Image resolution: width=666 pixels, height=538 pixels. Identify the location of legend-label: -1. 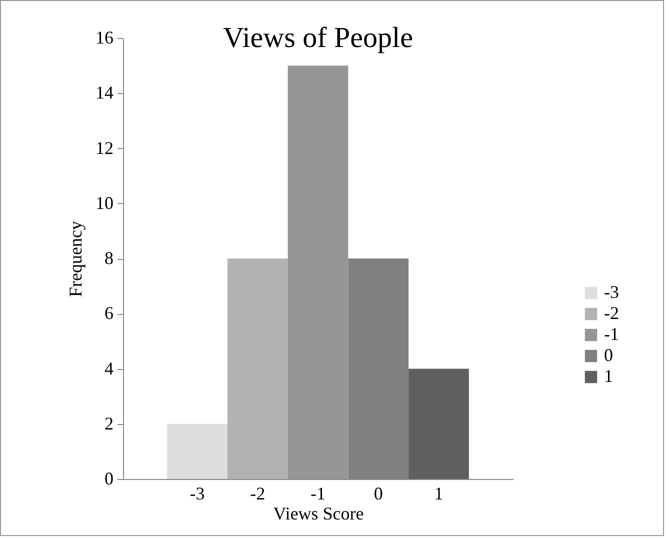
(611, 334).